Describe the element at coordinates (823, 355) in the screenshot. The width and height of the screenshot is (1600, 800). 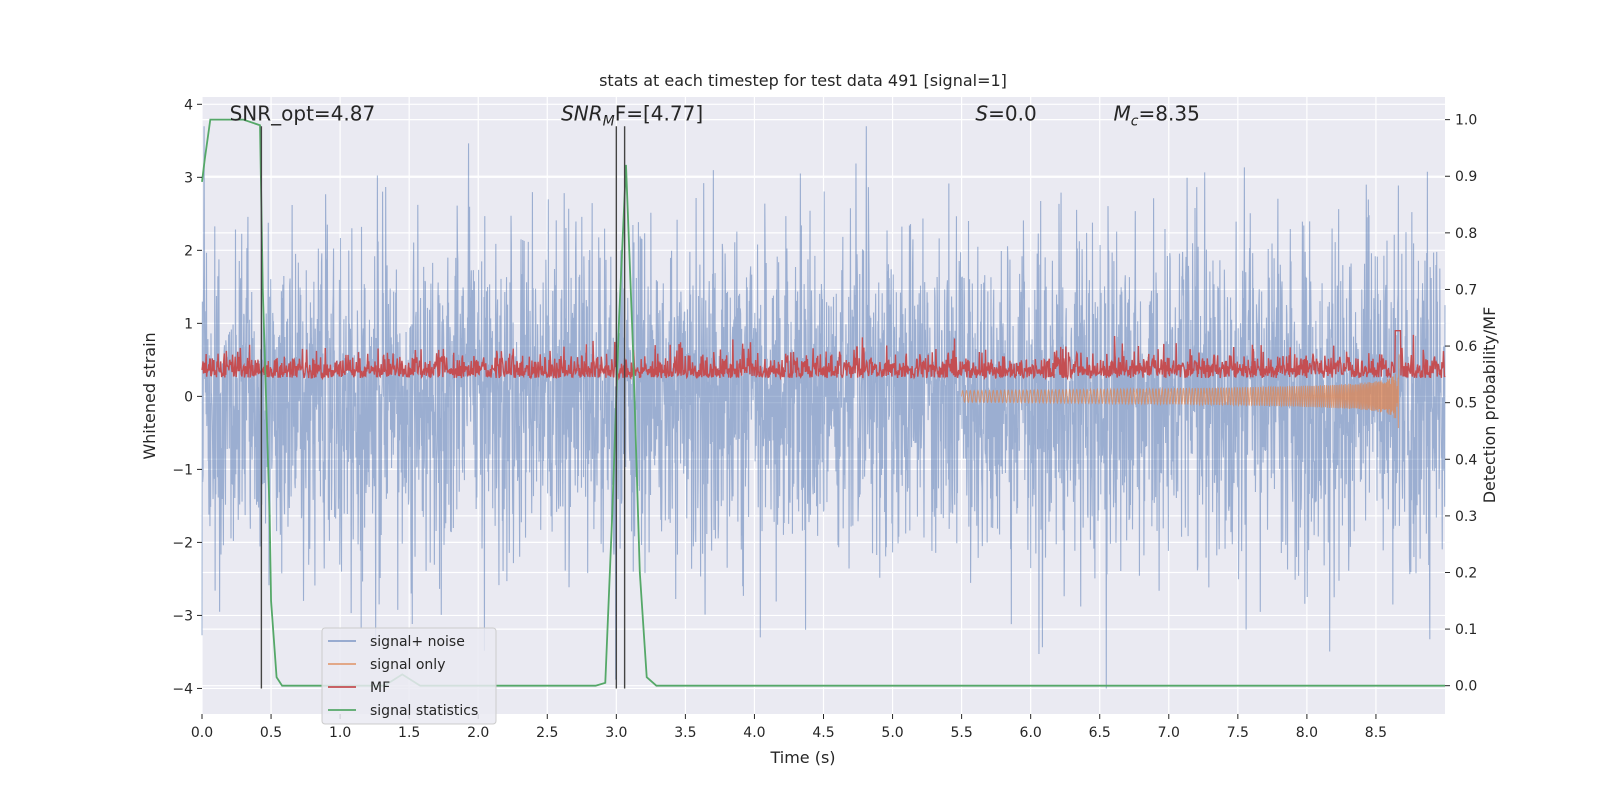
I see `series-mf` at that location.